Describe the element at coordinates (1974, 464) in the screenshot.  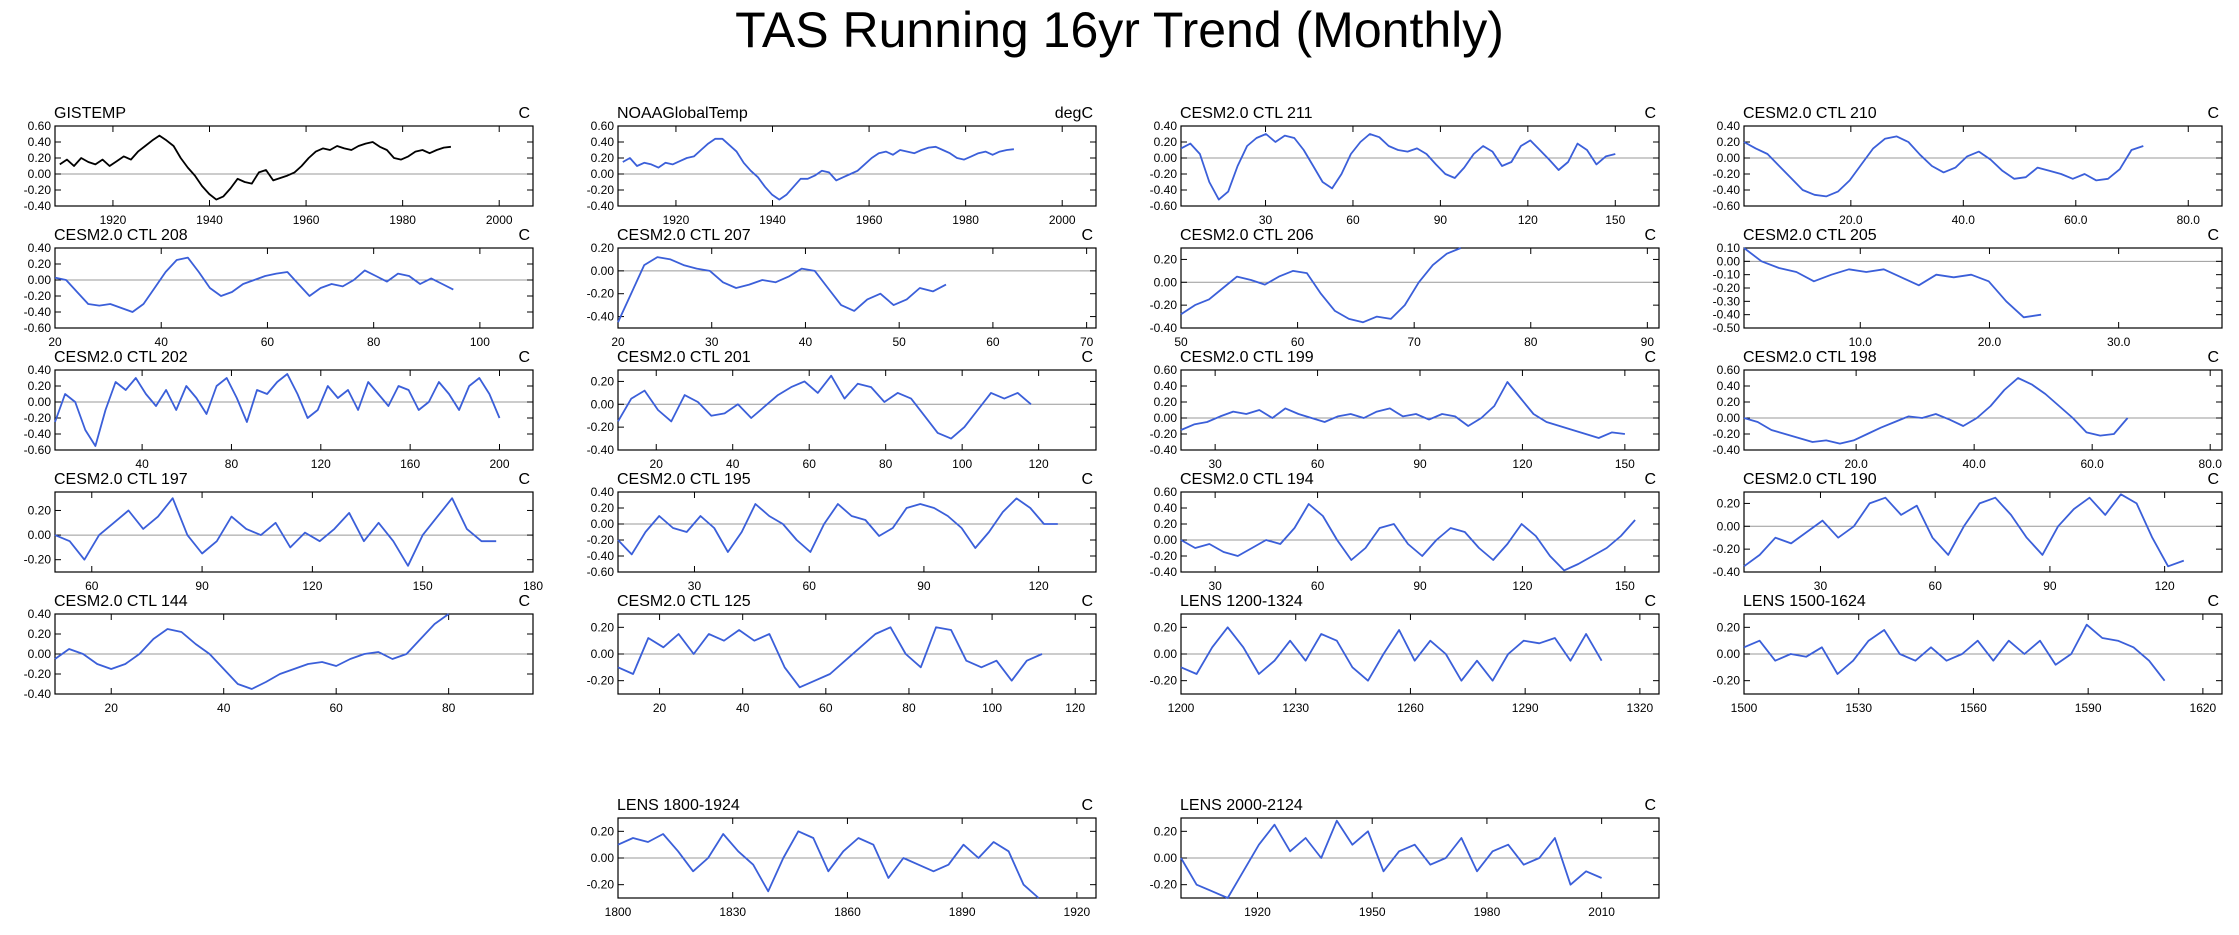
I see `x-tick-label: 40.0` at that location.